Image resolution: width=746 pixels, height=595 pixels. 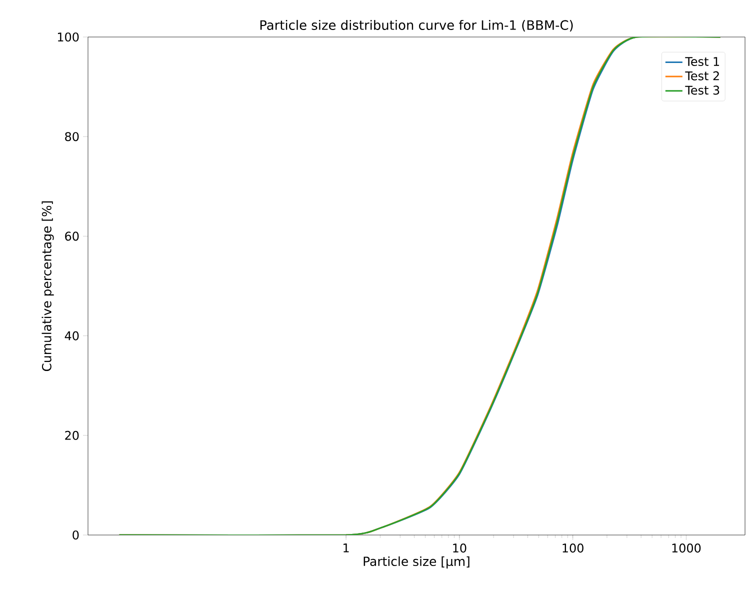 I want to click on y-tick-label: 20, so click(x=72, y=435).